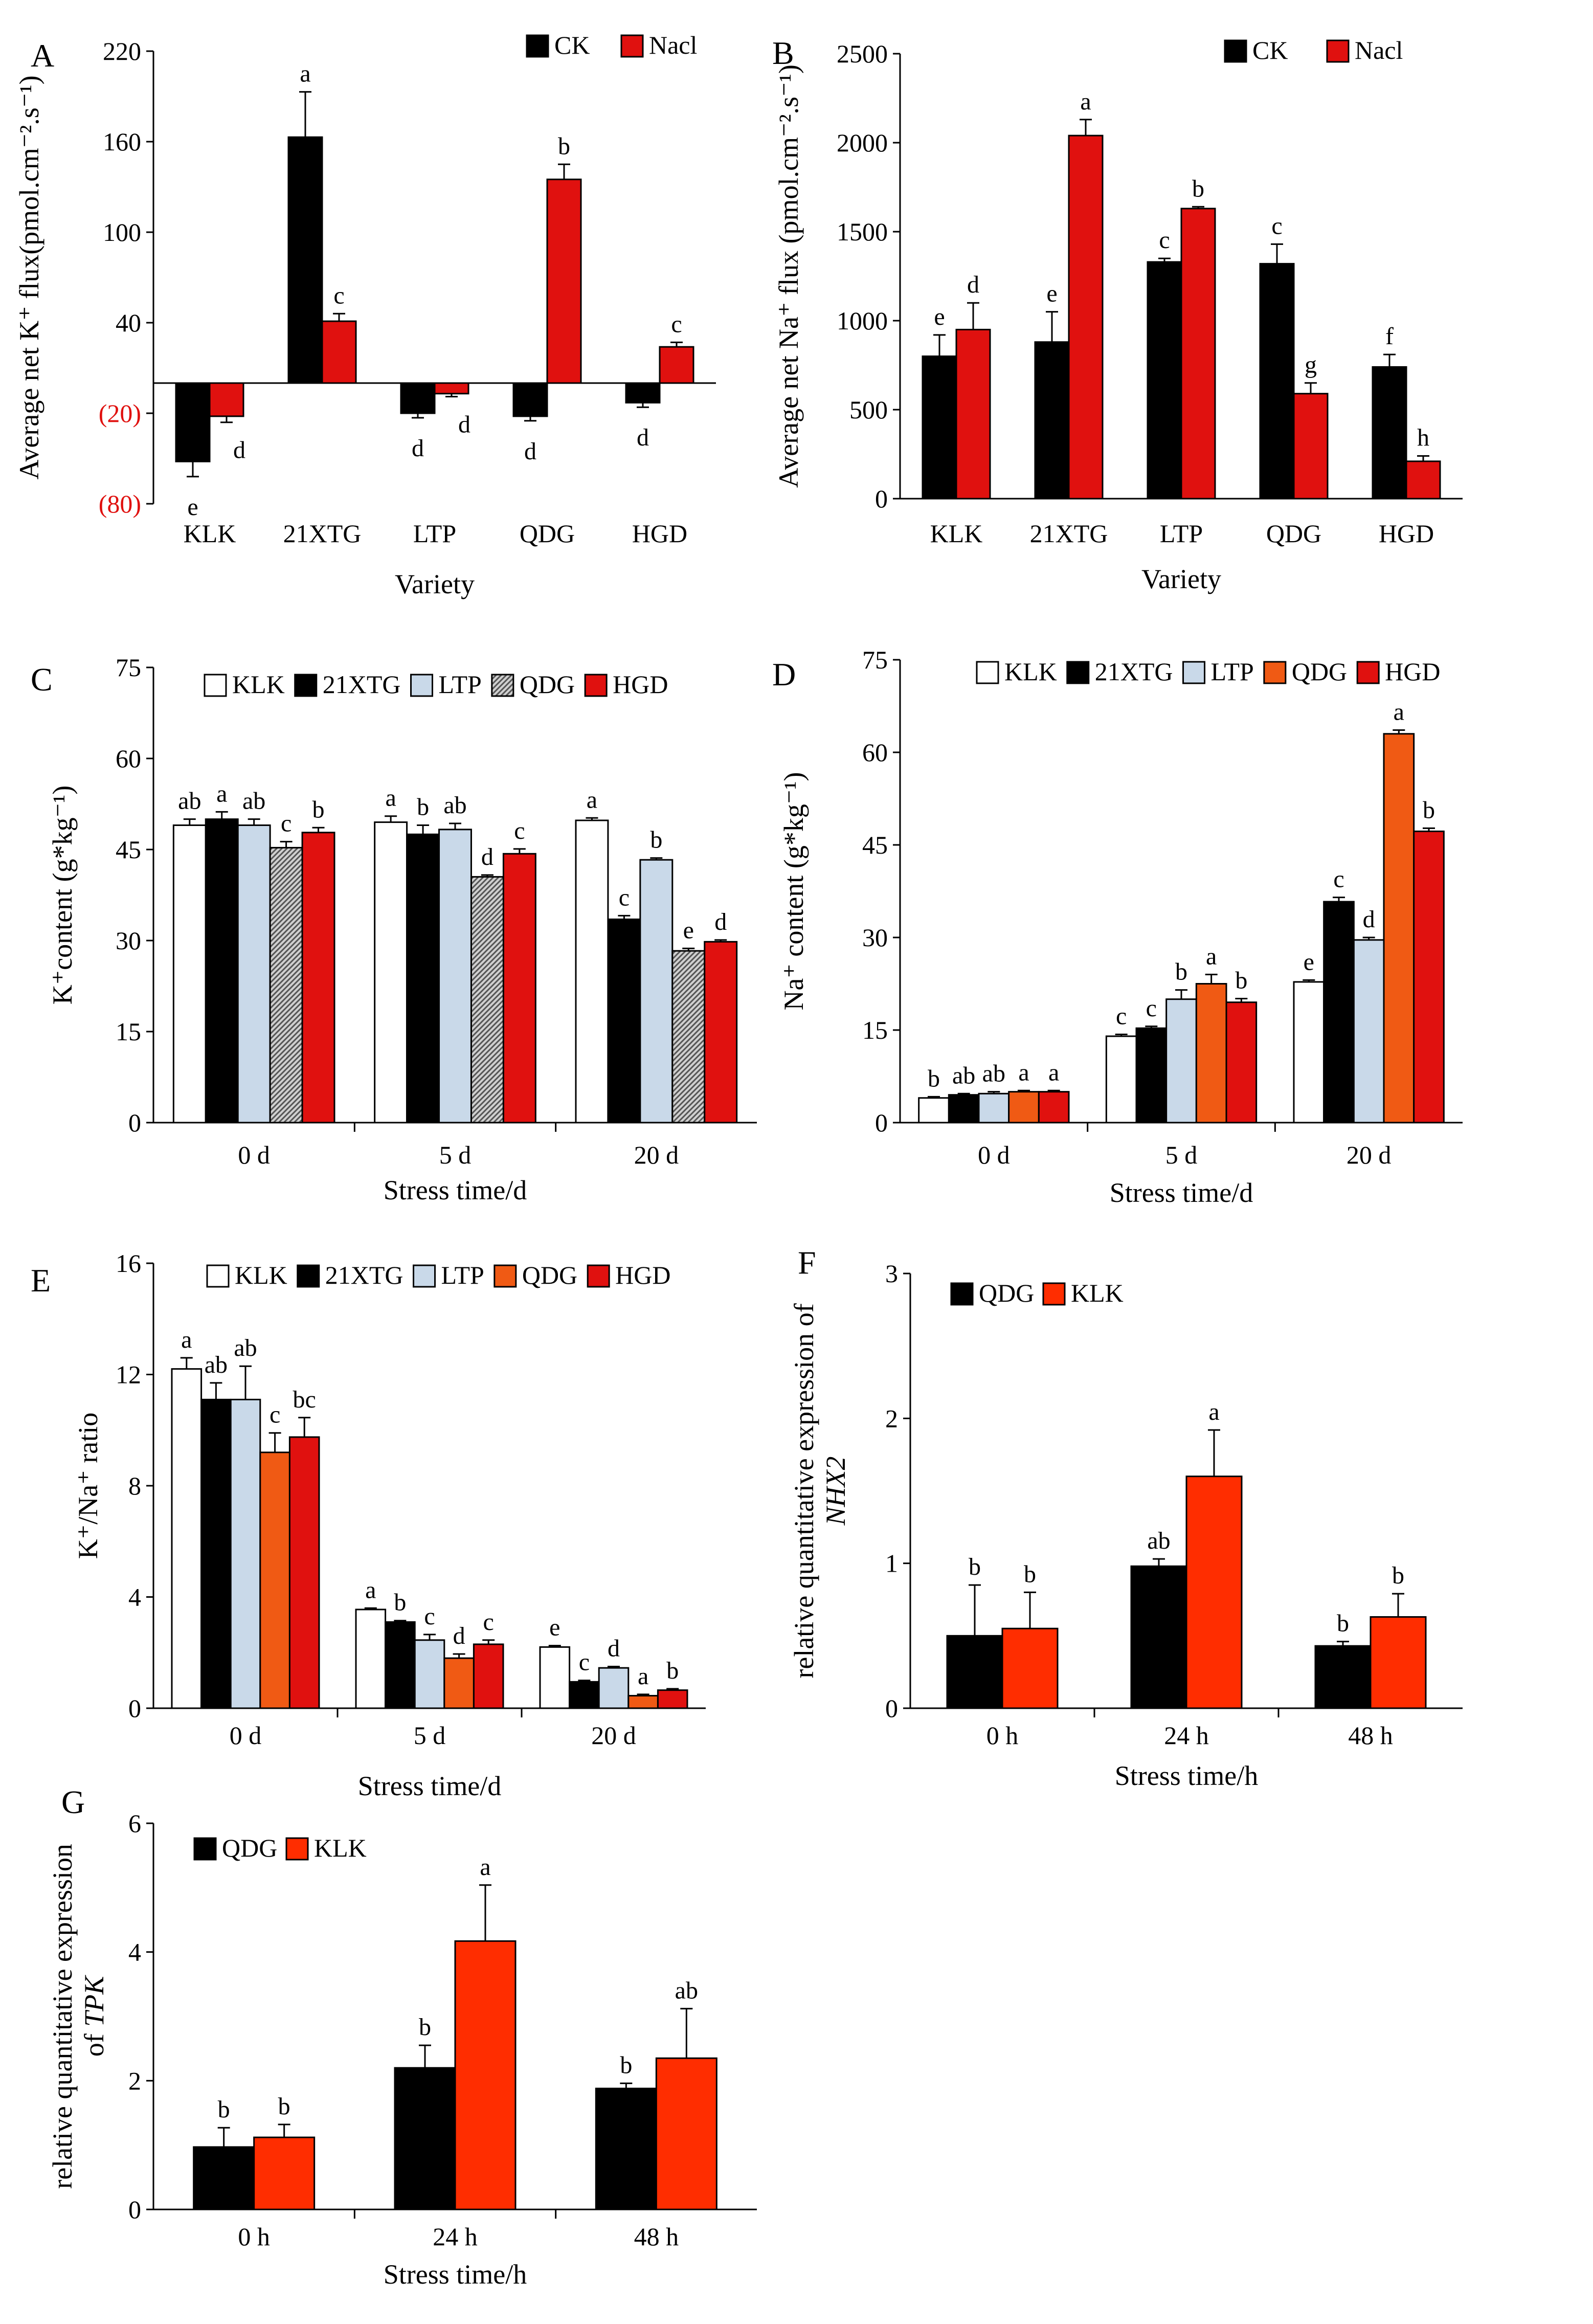 The image size is (1593, 2324). I want to click on legend-swatch-d-klk, so click(987, 672).